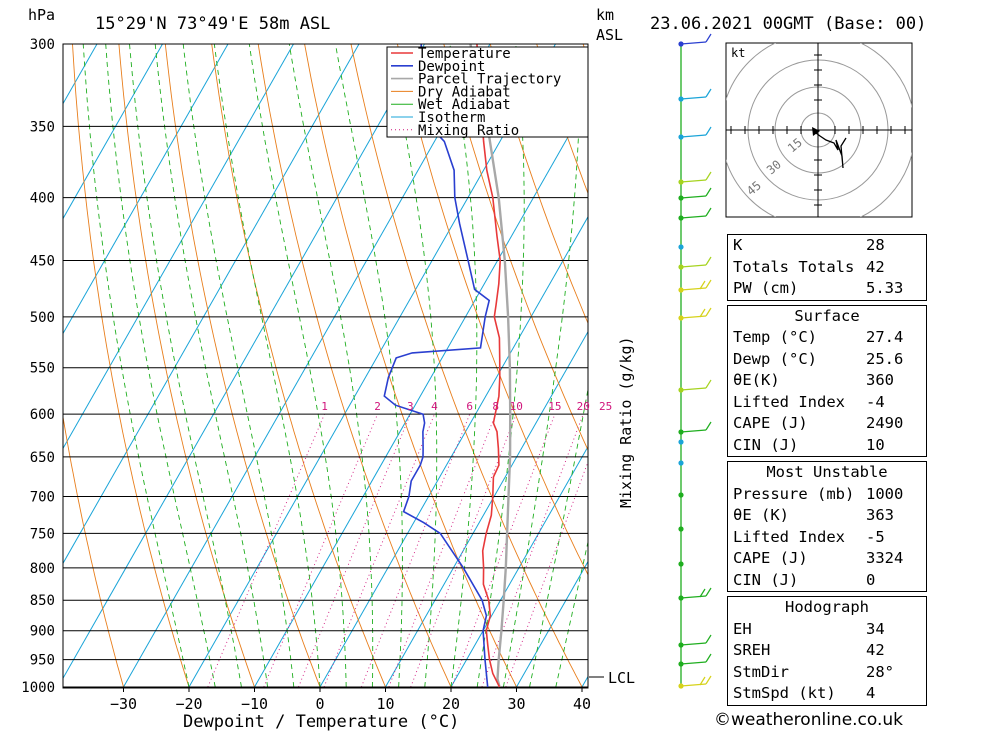 The image size is (1000, 733). I want to click on stat-label: Temp (°C), so click(775, 337).